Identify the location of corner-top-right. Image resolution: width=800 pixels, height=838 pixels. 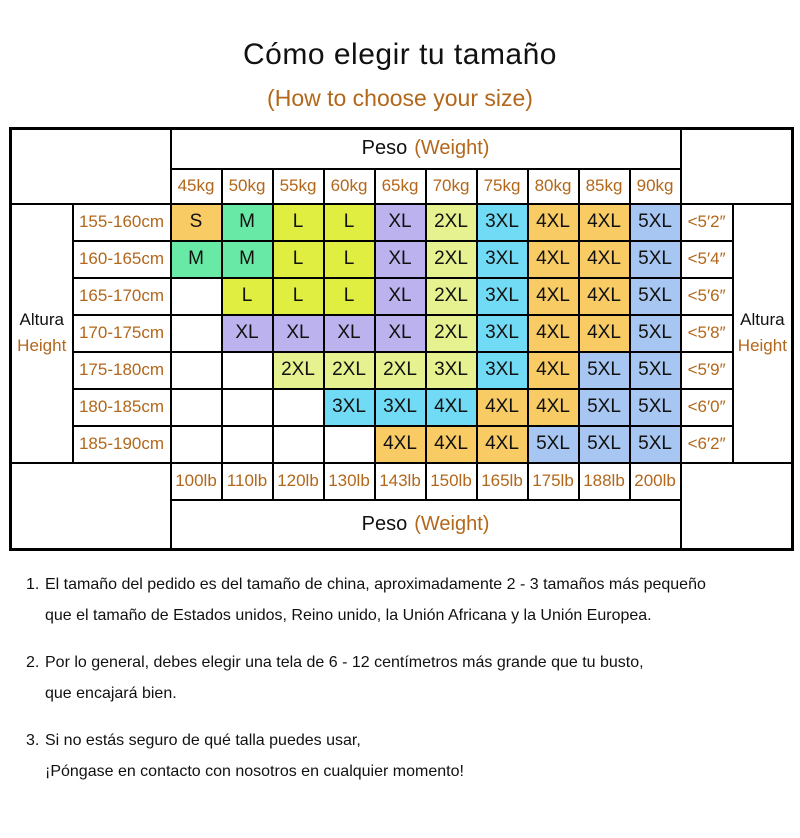
(736, 166).